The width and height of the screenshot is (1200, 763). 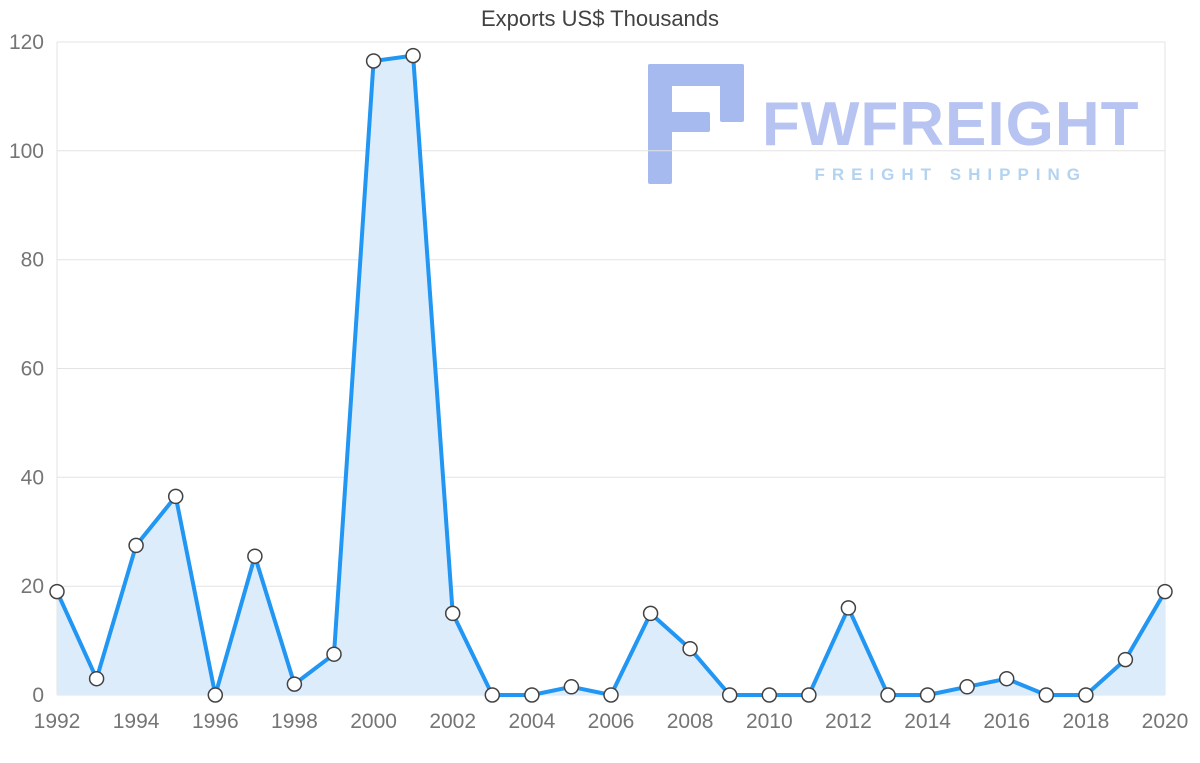 What do you see at coordinates (732, 93) in the screenshot?
I see `logo-bar-right` at bounding box center [732, 93].